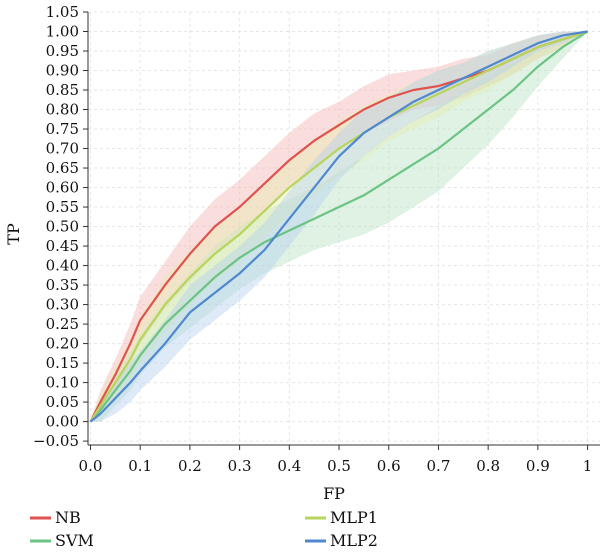 This screenshot has height=557, width=603. I want to click on legend-label-nb: NB, so click(68, 517).